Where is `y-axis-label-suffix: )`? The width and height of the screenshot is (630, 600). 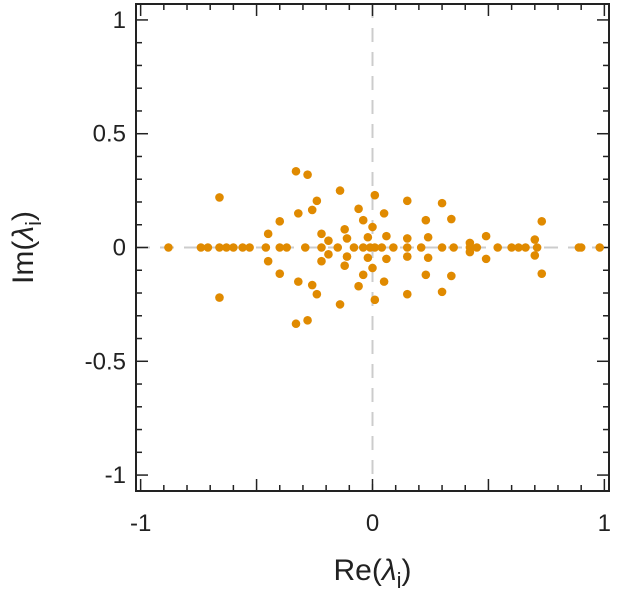
y-axis-label-suffix: ) is located at coordinates (23, 216).